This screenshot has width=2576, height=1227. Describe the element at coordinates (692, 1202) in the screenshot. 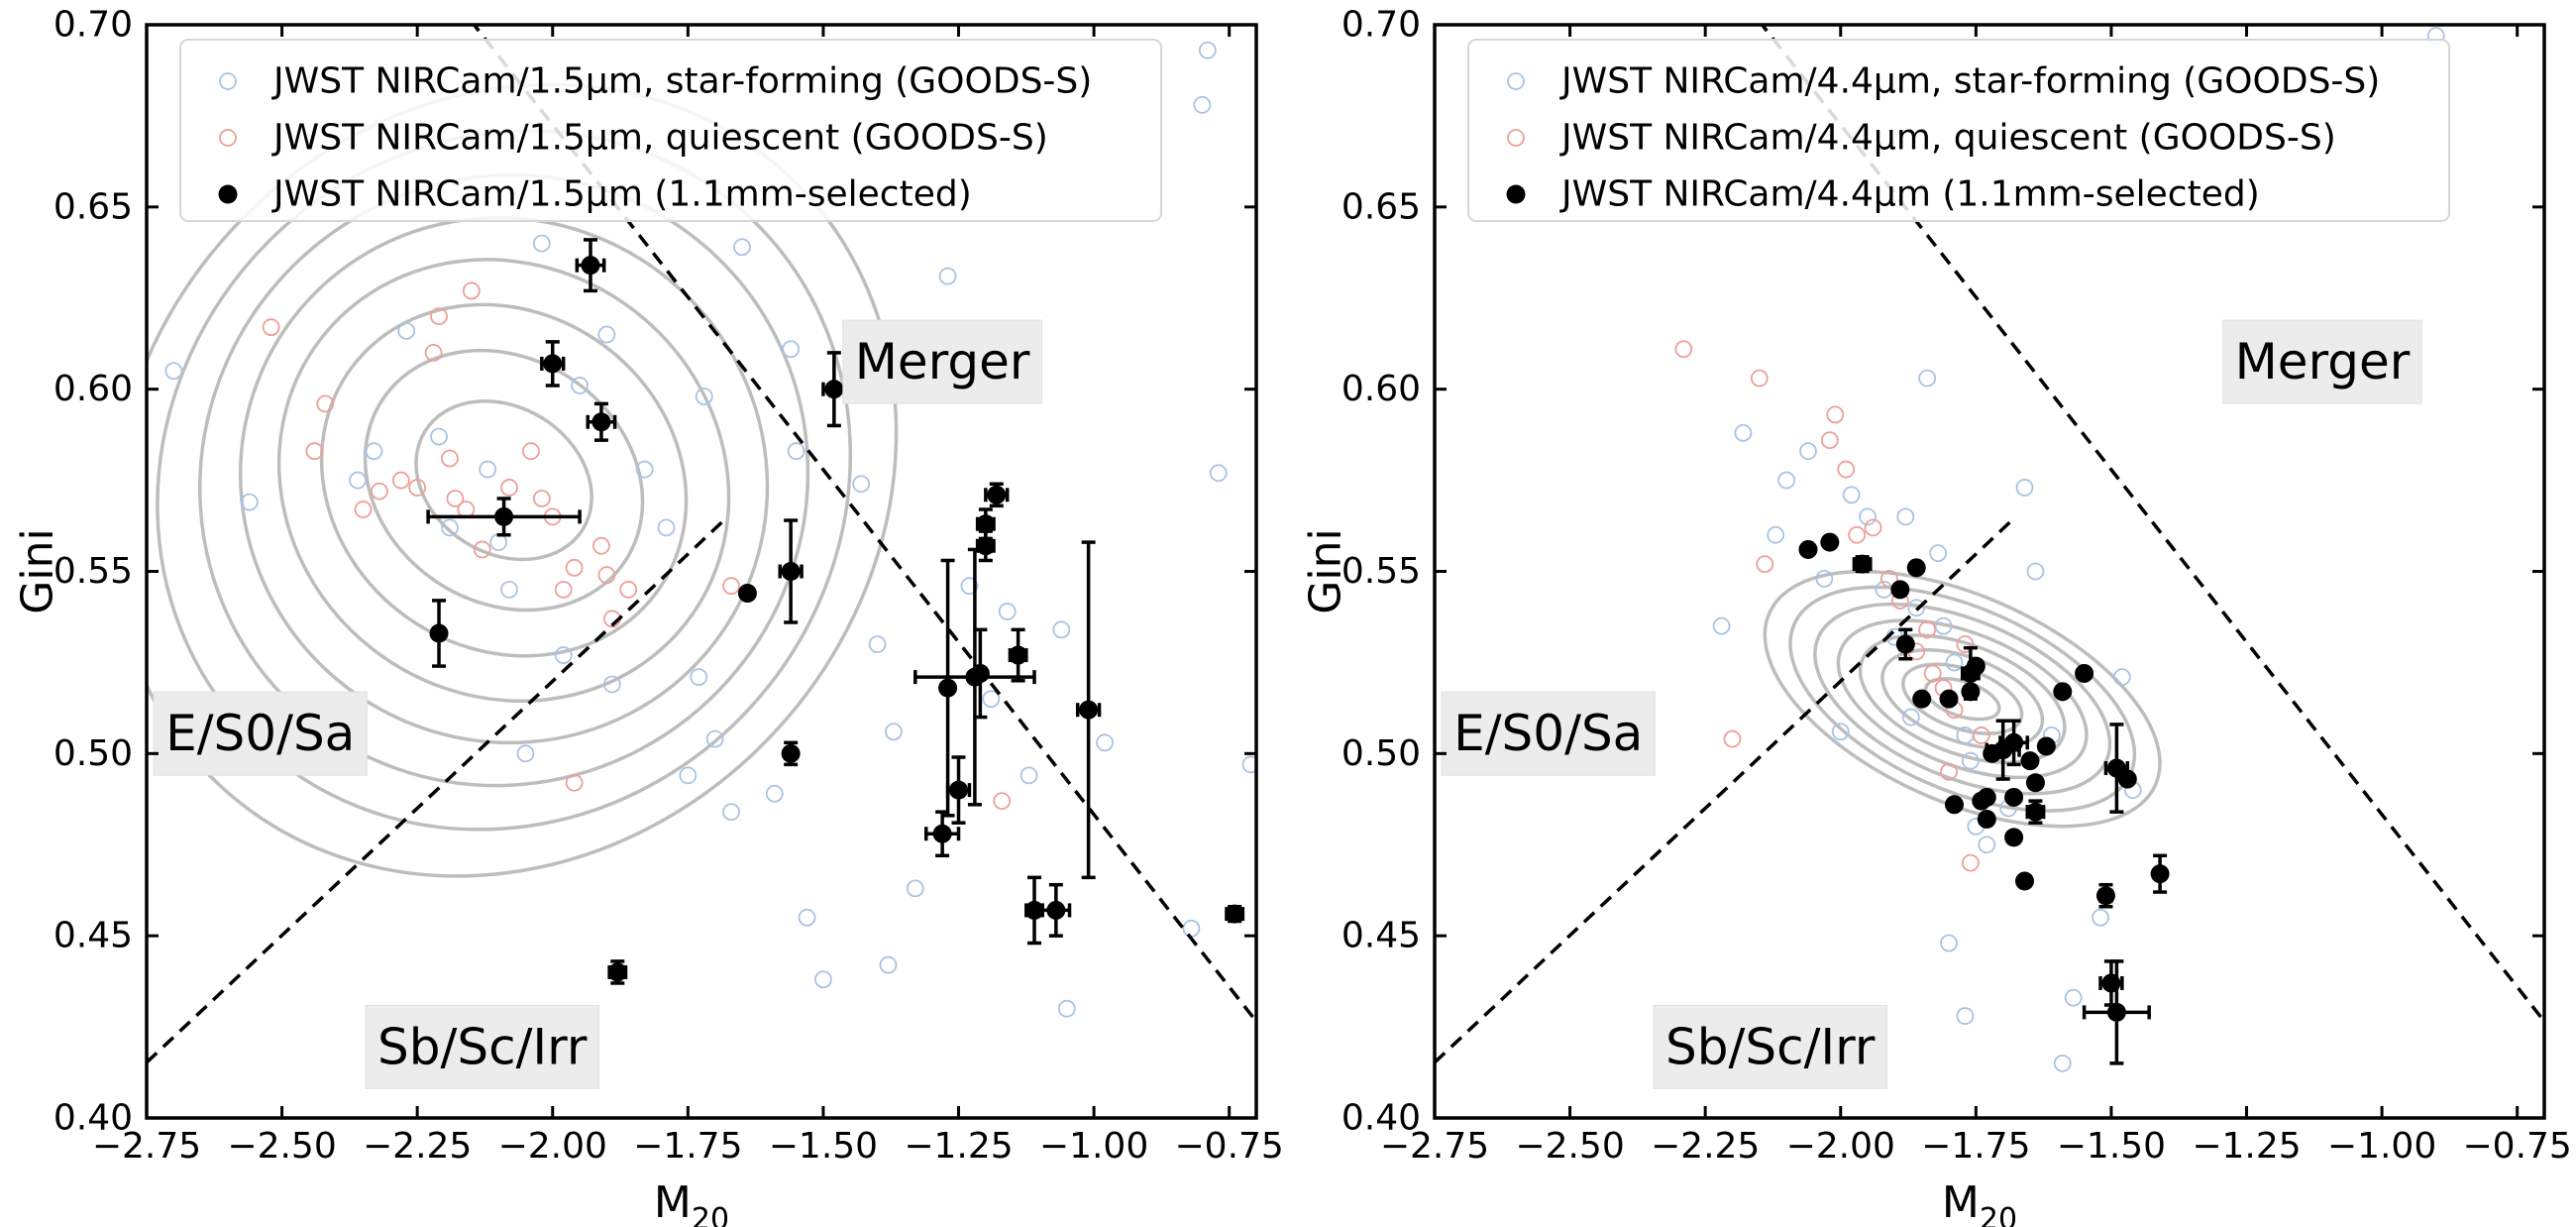

I see `x-axis-label: M20` at that location.